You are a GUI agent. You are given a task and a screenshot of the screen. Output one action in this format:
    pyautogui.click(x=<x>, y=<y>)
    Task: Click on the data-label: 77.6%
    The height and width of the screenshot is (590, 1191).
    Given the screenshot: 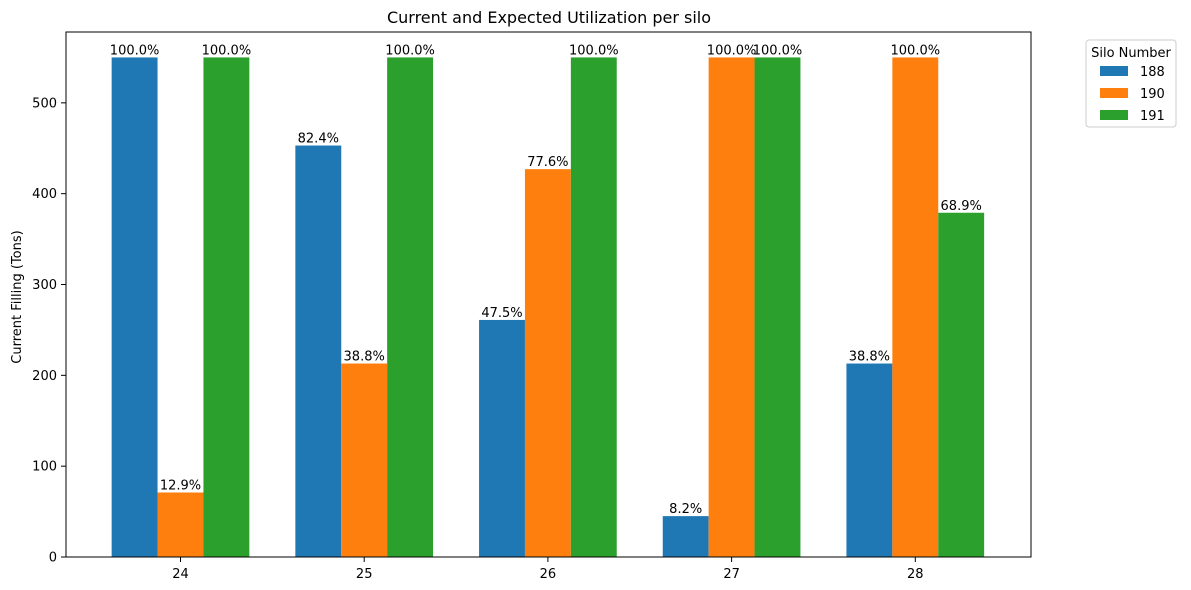 What is the action you would take?
    pyautogui.click(x=547, y=162)
    